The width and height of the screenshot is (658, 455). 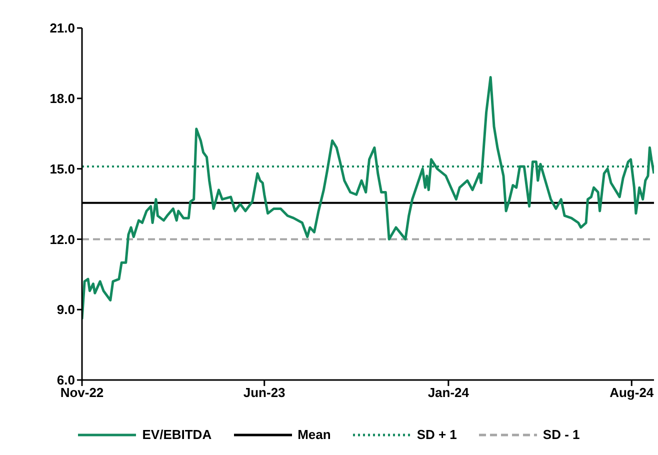 I want to click on legend-label: Mean, so click(x=314, y=434).